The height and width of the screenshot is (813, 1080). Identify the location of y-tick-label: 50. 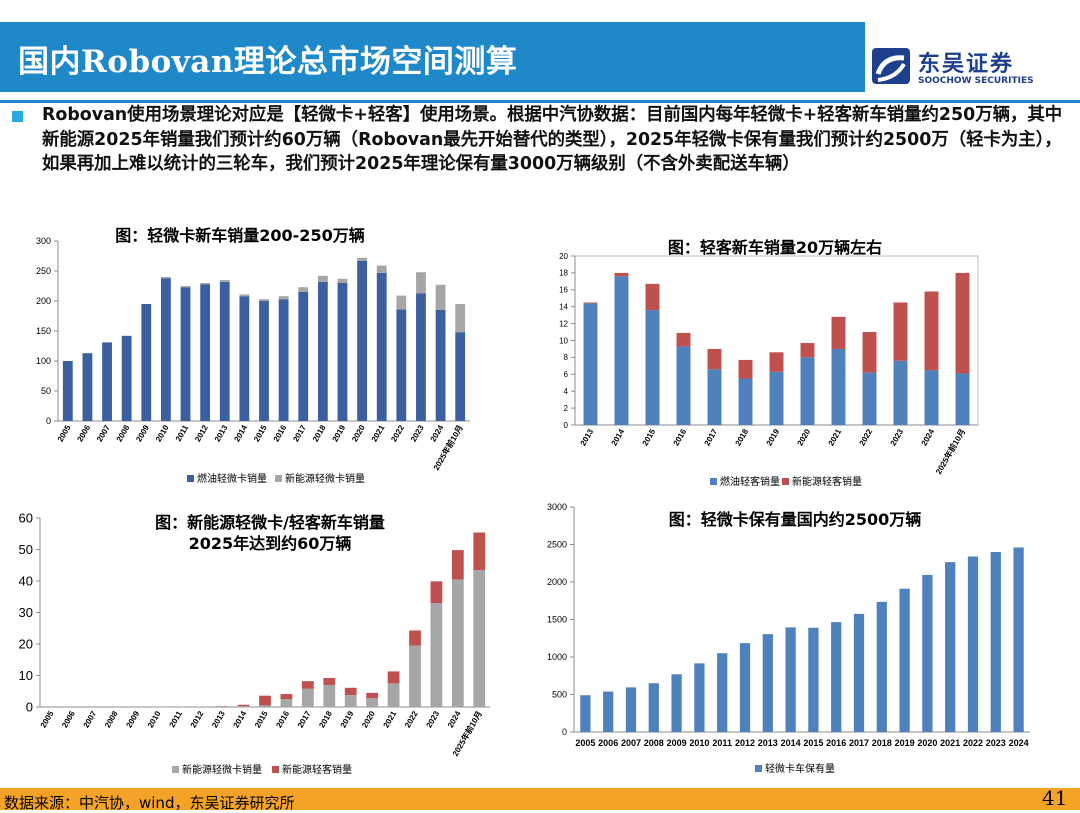
(26, 549).